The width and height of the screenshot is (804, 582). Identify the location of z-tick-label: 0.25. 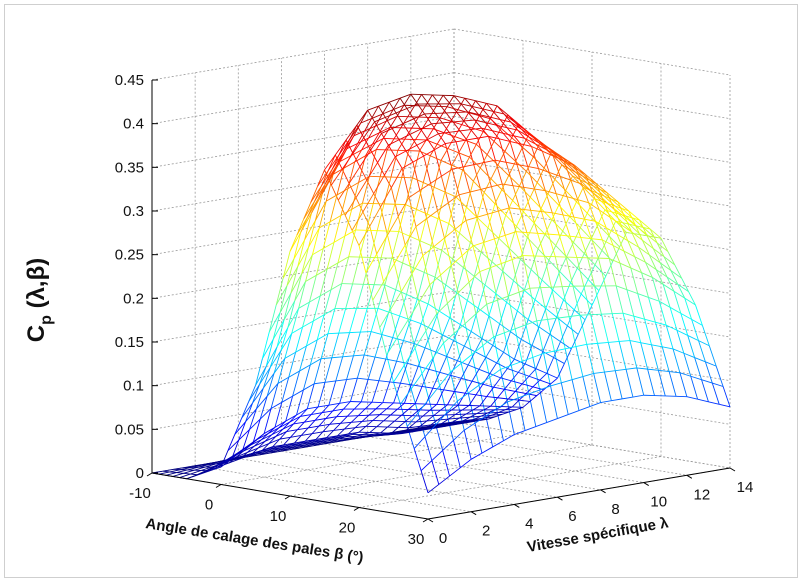
(129, 255).